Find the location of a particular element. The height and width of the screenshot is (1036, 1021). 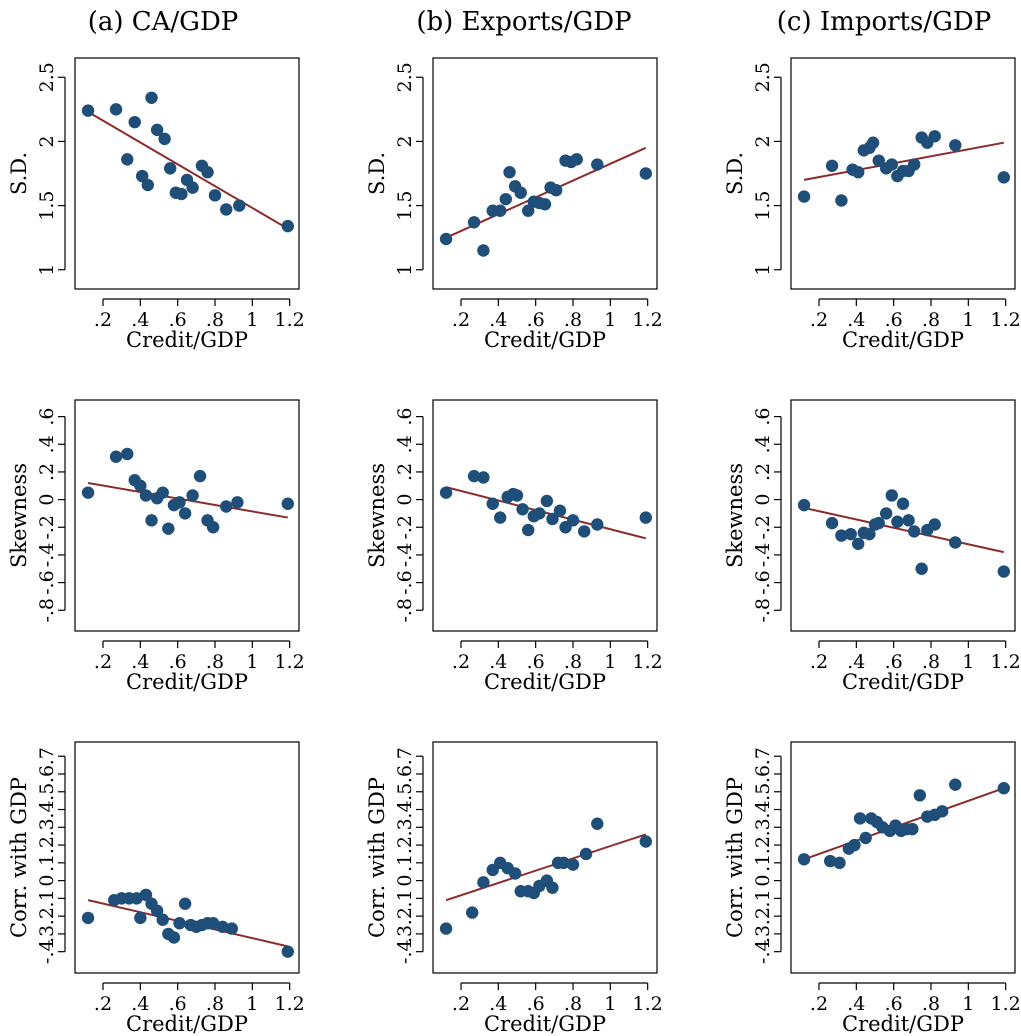

column-title-ca: (a) CA/GDP is located at coordinates (163, 22).